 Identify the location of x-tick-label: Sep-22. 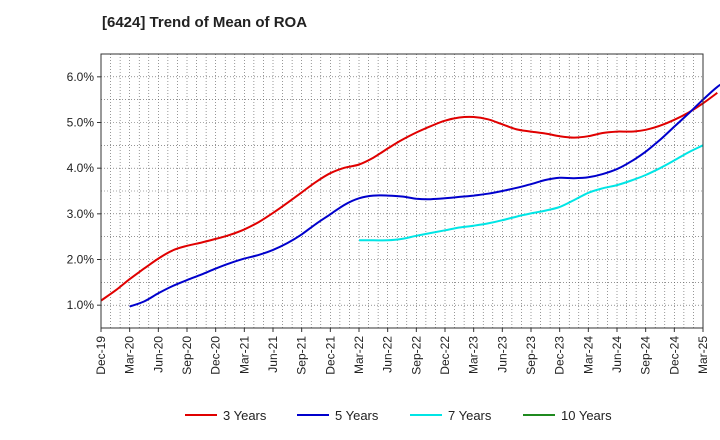
(416, 355).